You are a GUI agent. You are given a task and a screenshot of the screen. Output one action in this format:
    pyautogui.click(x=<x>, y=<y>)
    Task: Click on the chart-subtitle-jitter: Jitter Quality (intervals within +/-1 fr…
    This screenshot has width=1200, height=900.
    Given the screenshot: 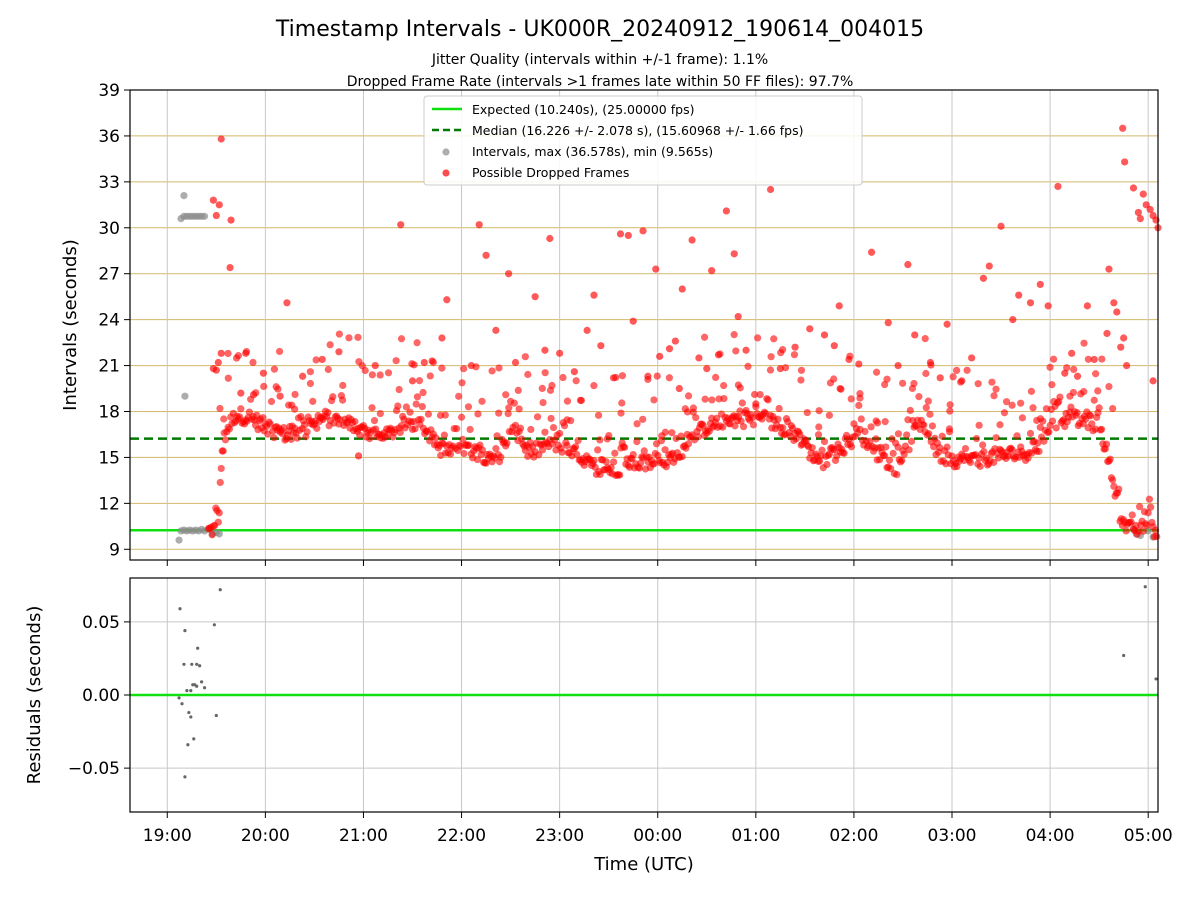 What is the action you would take?
    pyautogui.click(x=599, y=60)
    